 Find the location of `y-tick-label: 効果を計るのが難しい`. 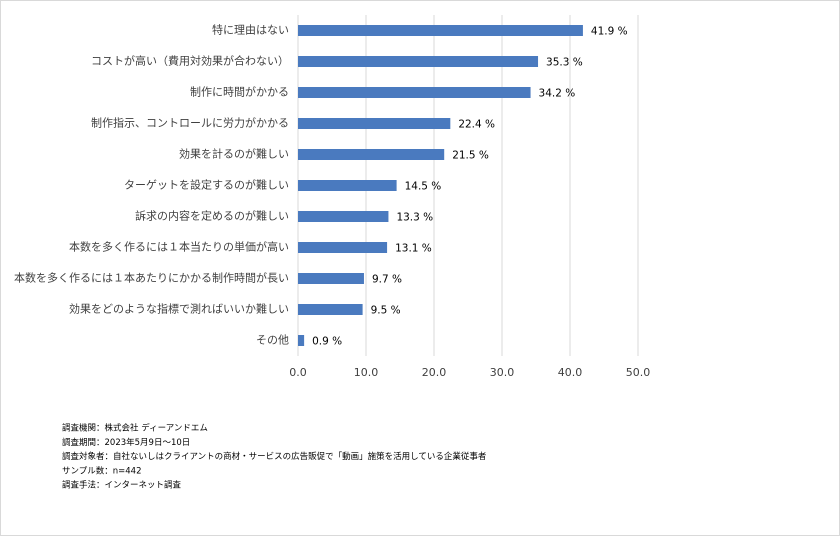

y-tick-label: 効果を計るのが難しい is located at coordinates (234, 154).